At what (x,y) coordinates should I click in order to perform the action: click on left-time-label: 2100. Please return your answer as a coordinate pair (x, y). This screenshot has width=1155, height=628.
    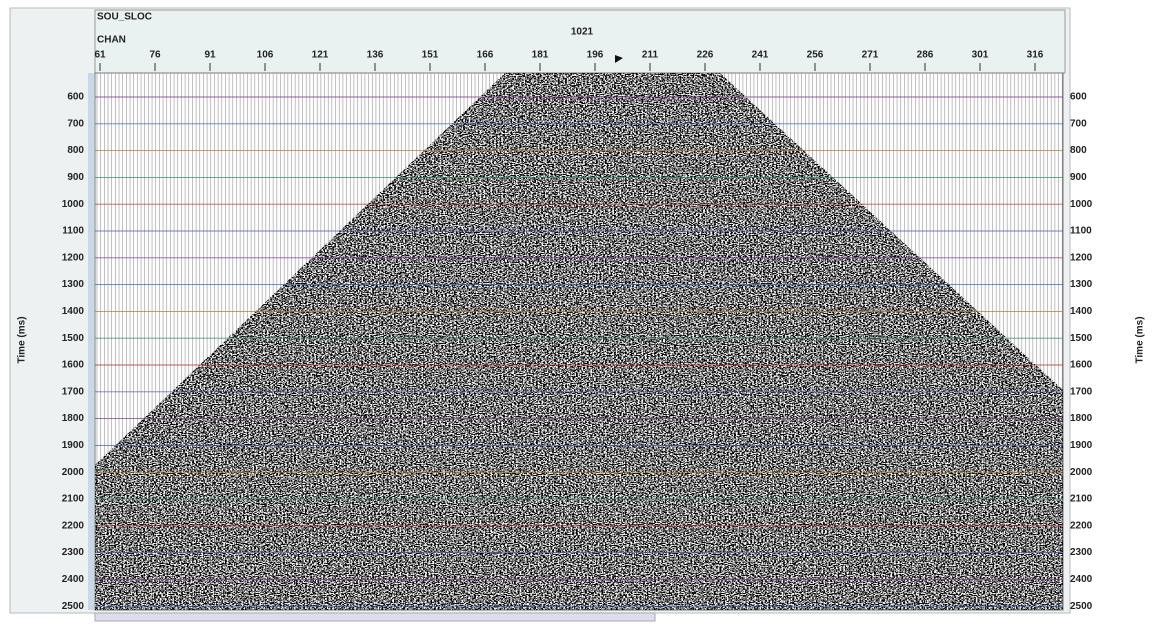
    Looking at the image, I should click on (73, 499).